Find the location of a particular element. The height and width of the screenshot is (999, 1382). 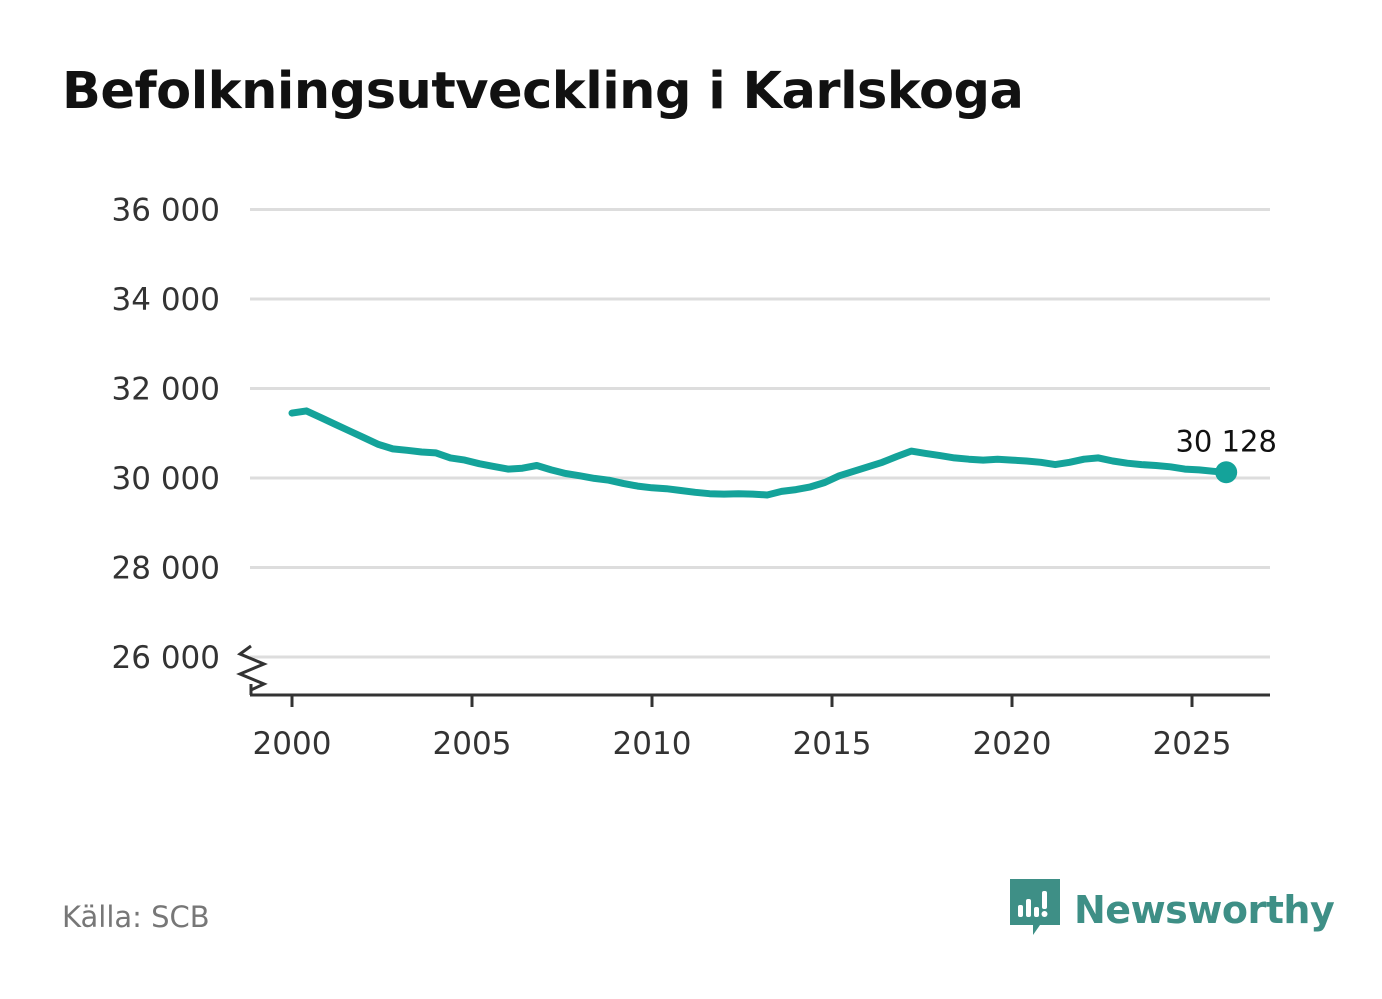

y-axis-tick-labels: 26 000 28 000 30 000 32 000 34 000 36 000 is located at coordinates (166, 435).